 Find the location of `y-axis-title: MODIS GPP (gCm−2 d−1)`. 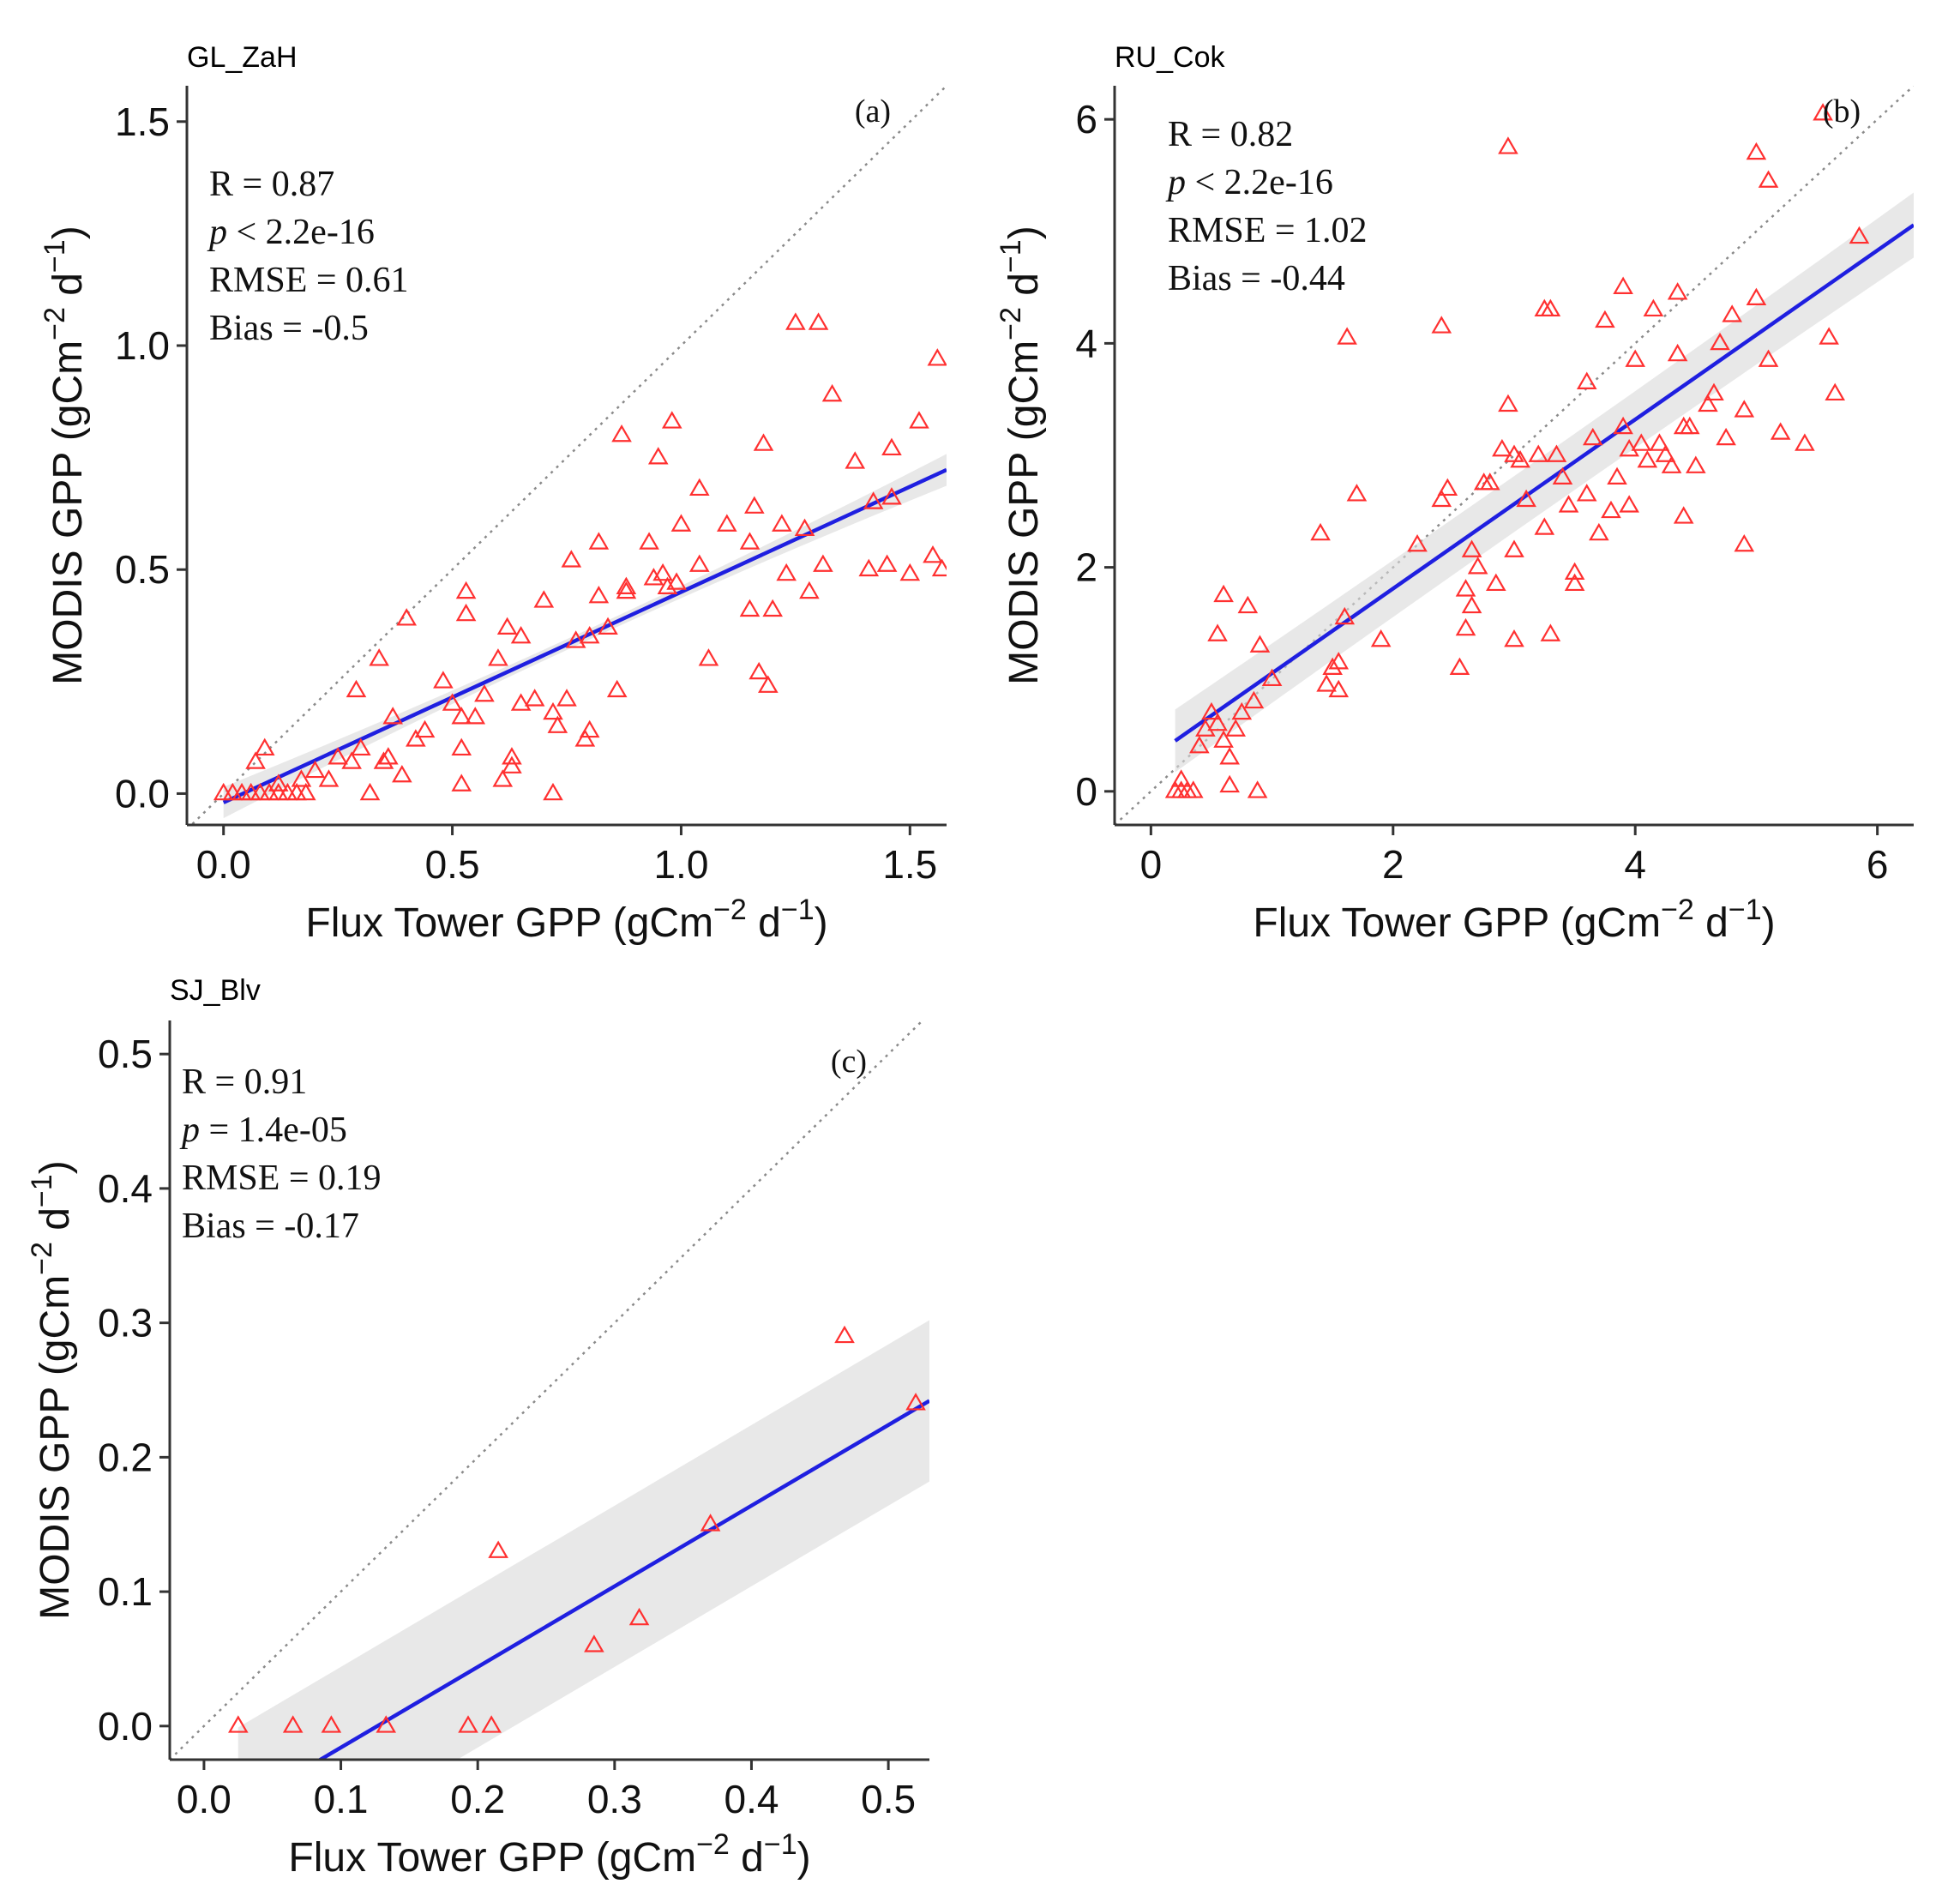

y-axis-title: MODIS GPP (gCm−2 d−1) is located at coordinates (65, 455).